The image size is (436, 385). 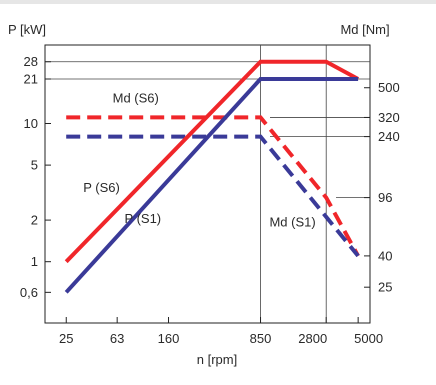 I want to click on x-tick-label: 63, so click(x=117, y=338).